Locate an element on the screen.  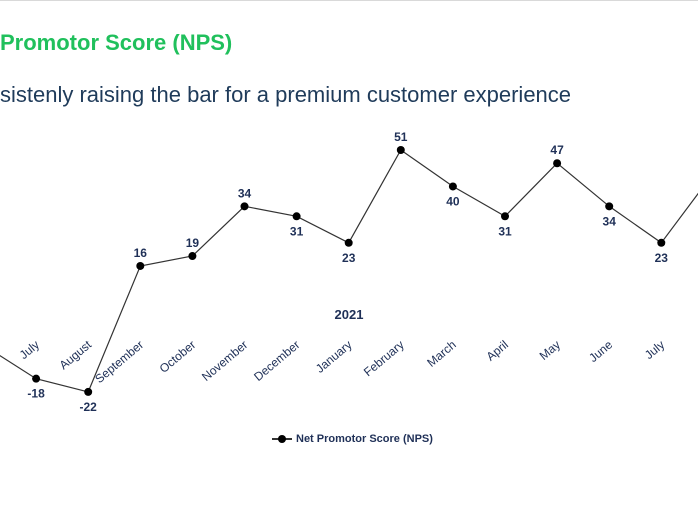
x-tick-label: October is located at coordinates (178, 357).